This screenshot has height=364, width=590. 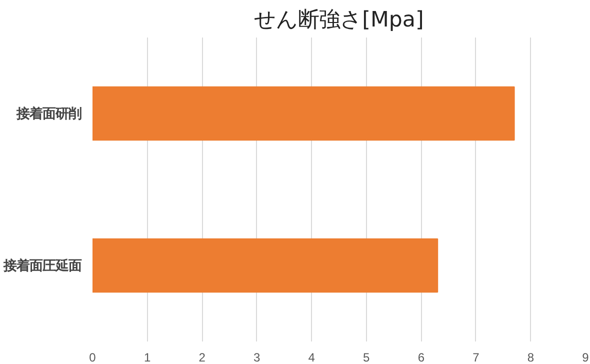 What do you see at coordinates (202, 357) in the screenshot?
I see `x-tick-label: 2` at bounding box center [202, 357].